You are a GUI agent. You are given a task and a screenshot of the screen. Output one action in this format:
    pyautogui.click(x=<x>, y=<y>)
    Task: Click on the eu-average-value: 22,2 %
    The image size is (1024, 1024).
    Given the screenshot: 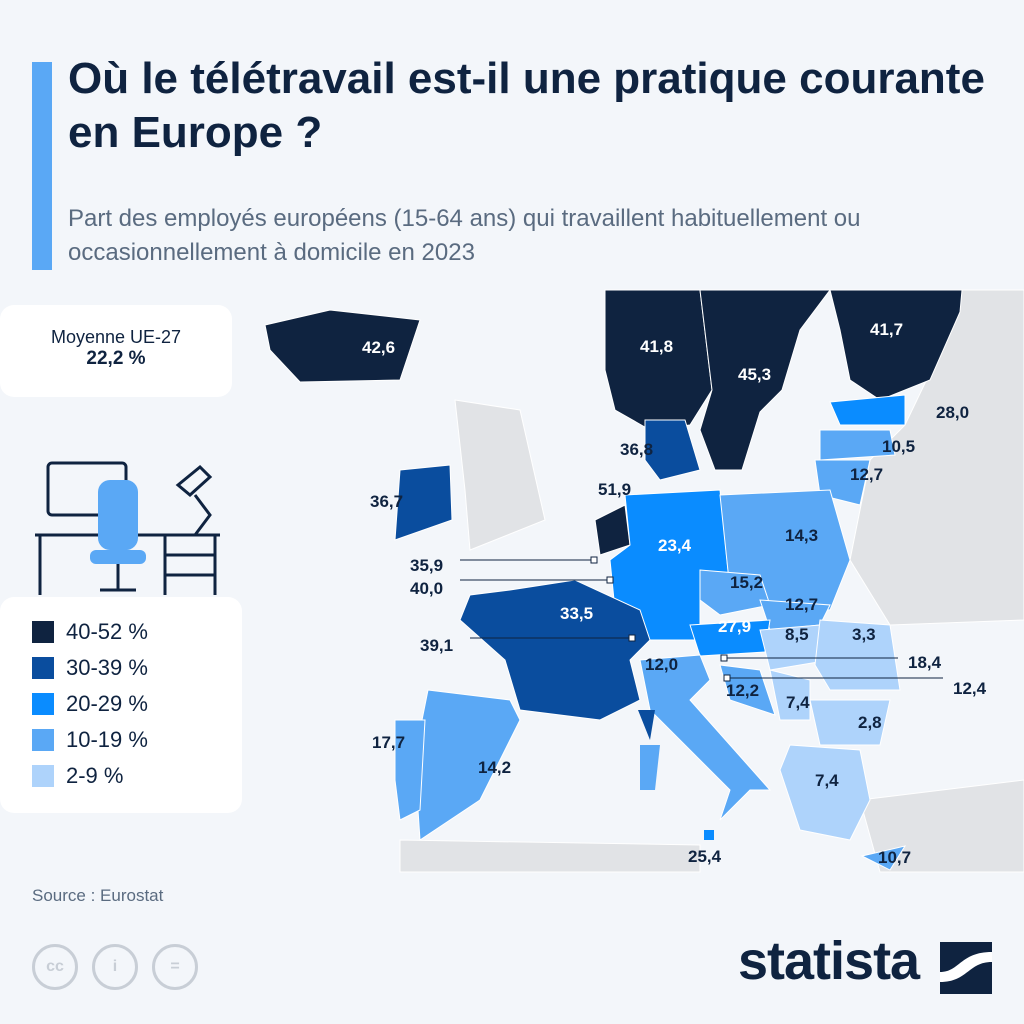 What is the action you would take?
    pyautogui.click(x=116, y=358)
    